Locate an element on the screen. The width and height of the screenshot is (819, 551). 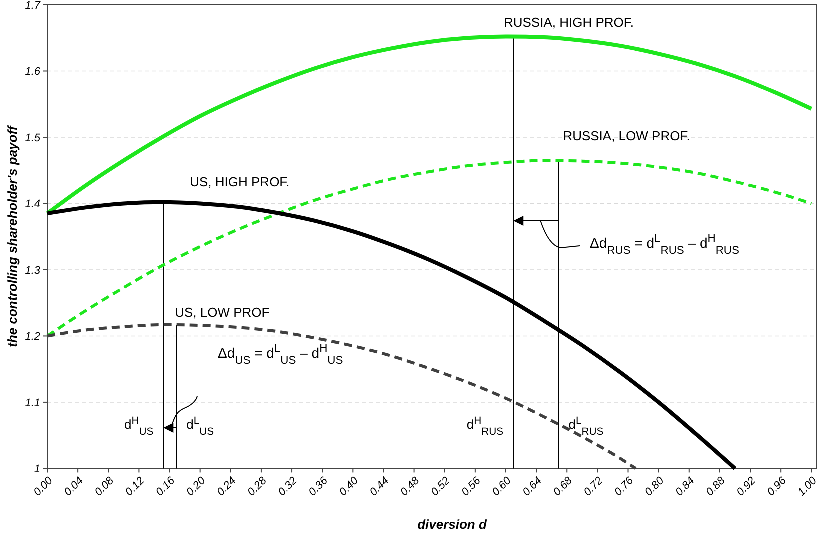
series-label: RUSSIA, HIGH PROF. is located at coordinates (569, 22).